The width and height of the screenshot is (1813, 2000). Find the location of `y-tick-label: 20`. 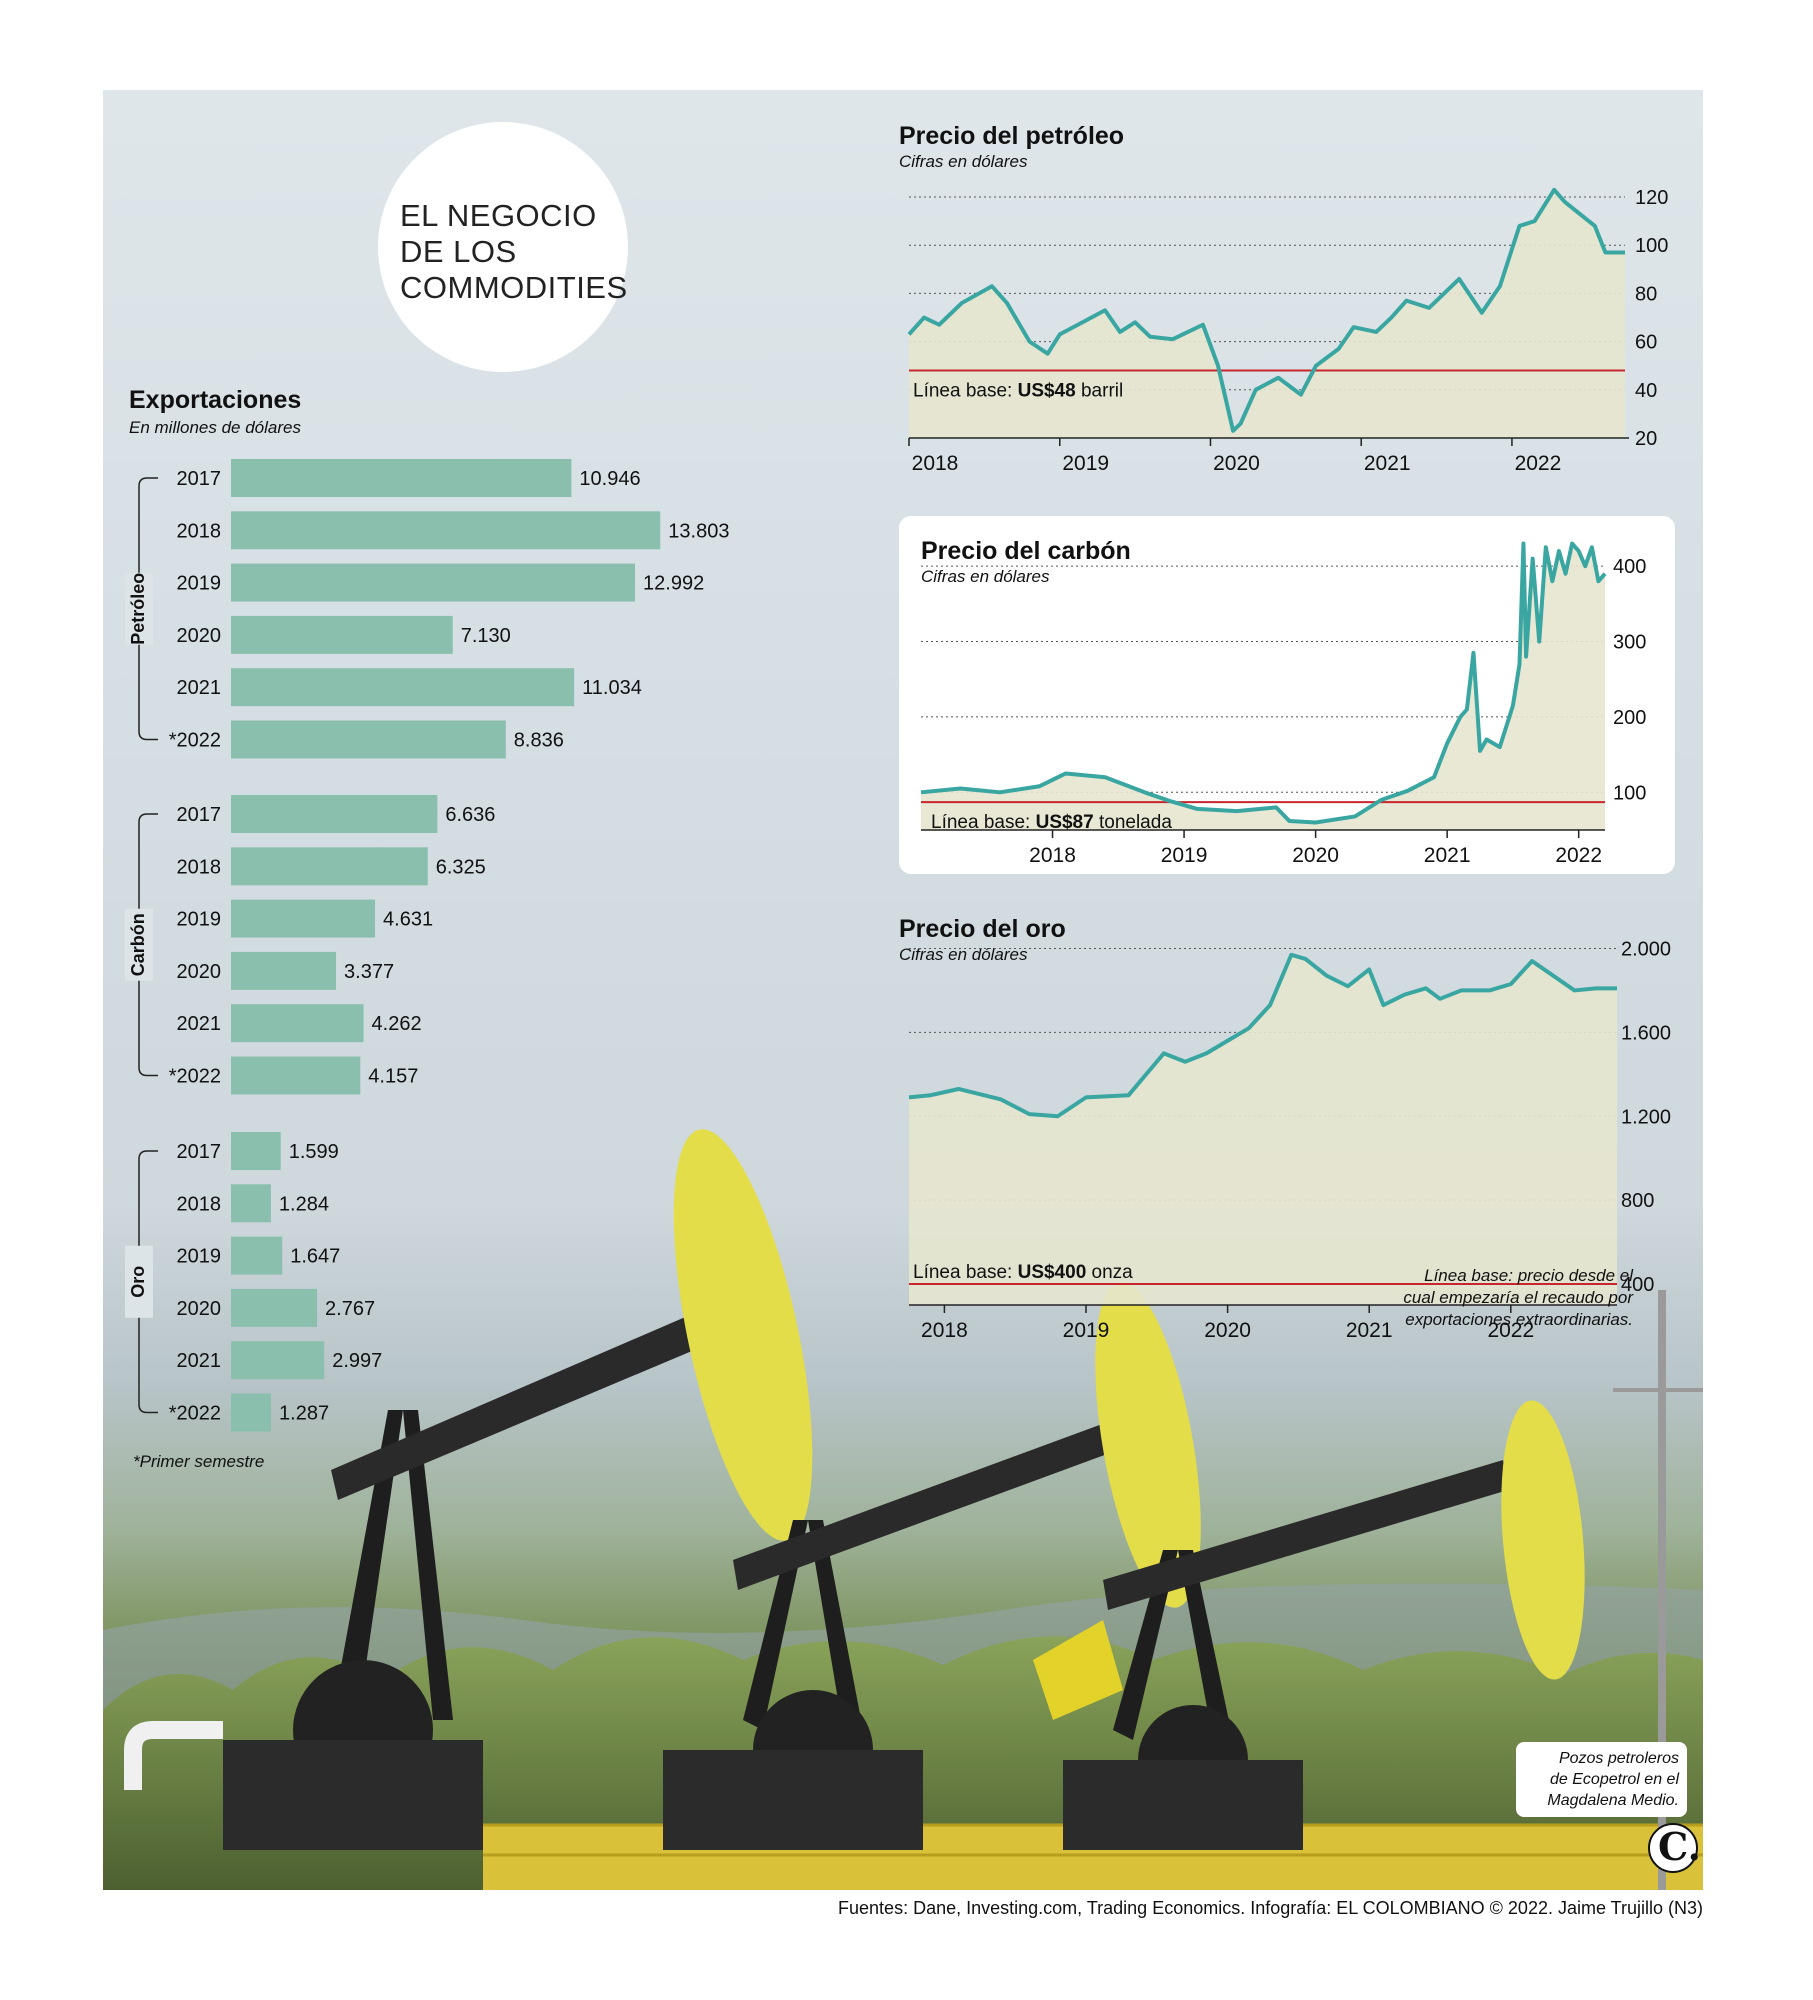

y-tick-label: 20 is located at coordinates (1646, 439).